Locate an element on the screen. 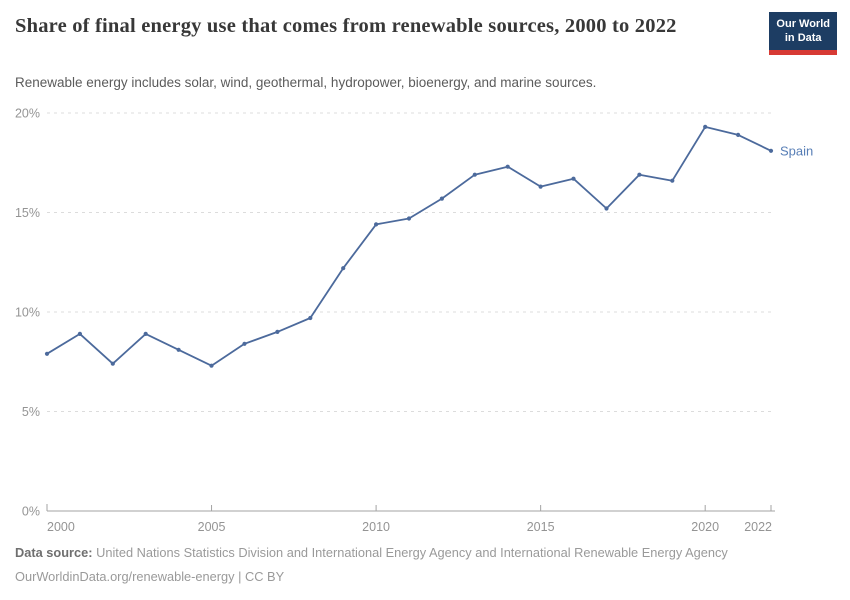 The image size is (850, 600). data-point-2008 is located at coordinates (310, 318).